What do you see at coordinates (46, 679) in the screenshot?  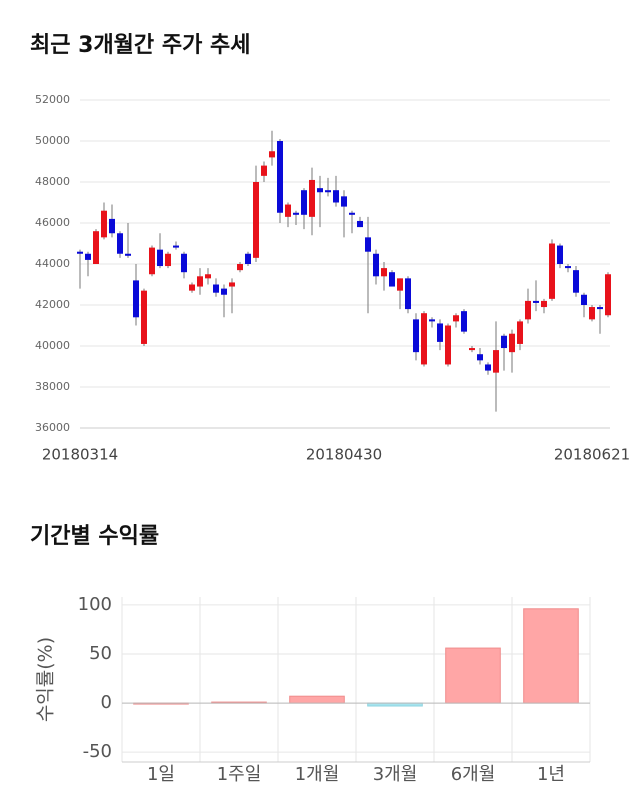 I see `y-axis-title: 수익률(%)` at bounding box center [46, 679].